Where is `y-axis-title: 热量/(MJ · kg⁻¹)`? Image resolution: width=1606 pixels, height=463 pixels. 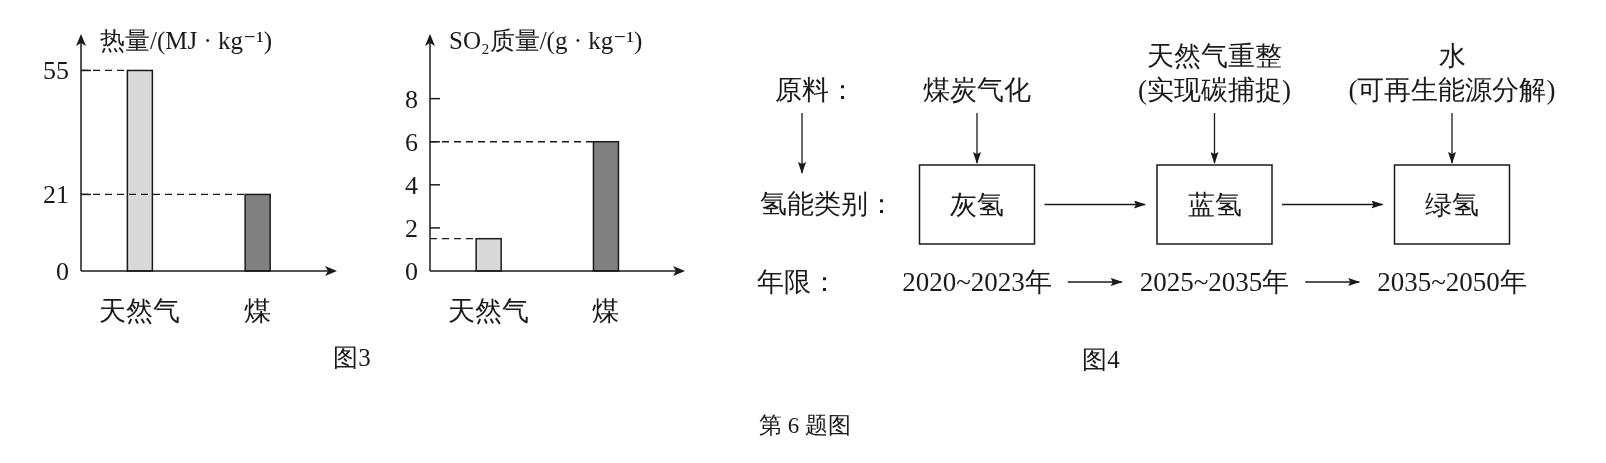 y-axis-title: 热量/(MJ · kg⁻¹) is located at coordinates (186, 41).